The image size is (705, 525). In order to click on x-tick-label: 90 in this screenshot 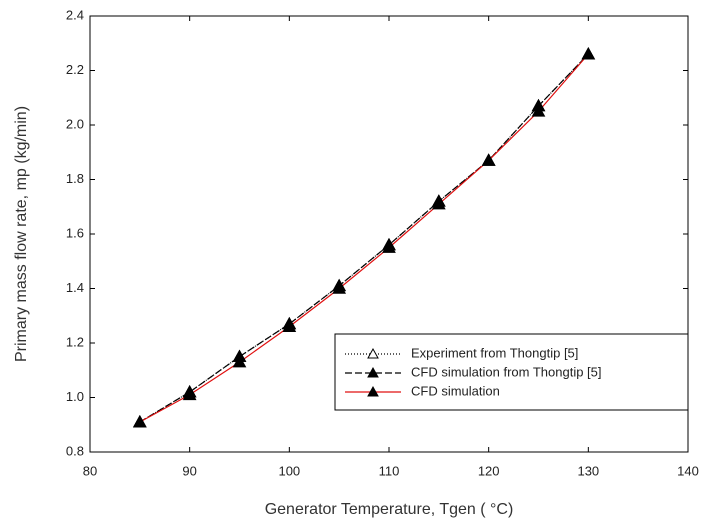, I will do `click(189, 470)`.